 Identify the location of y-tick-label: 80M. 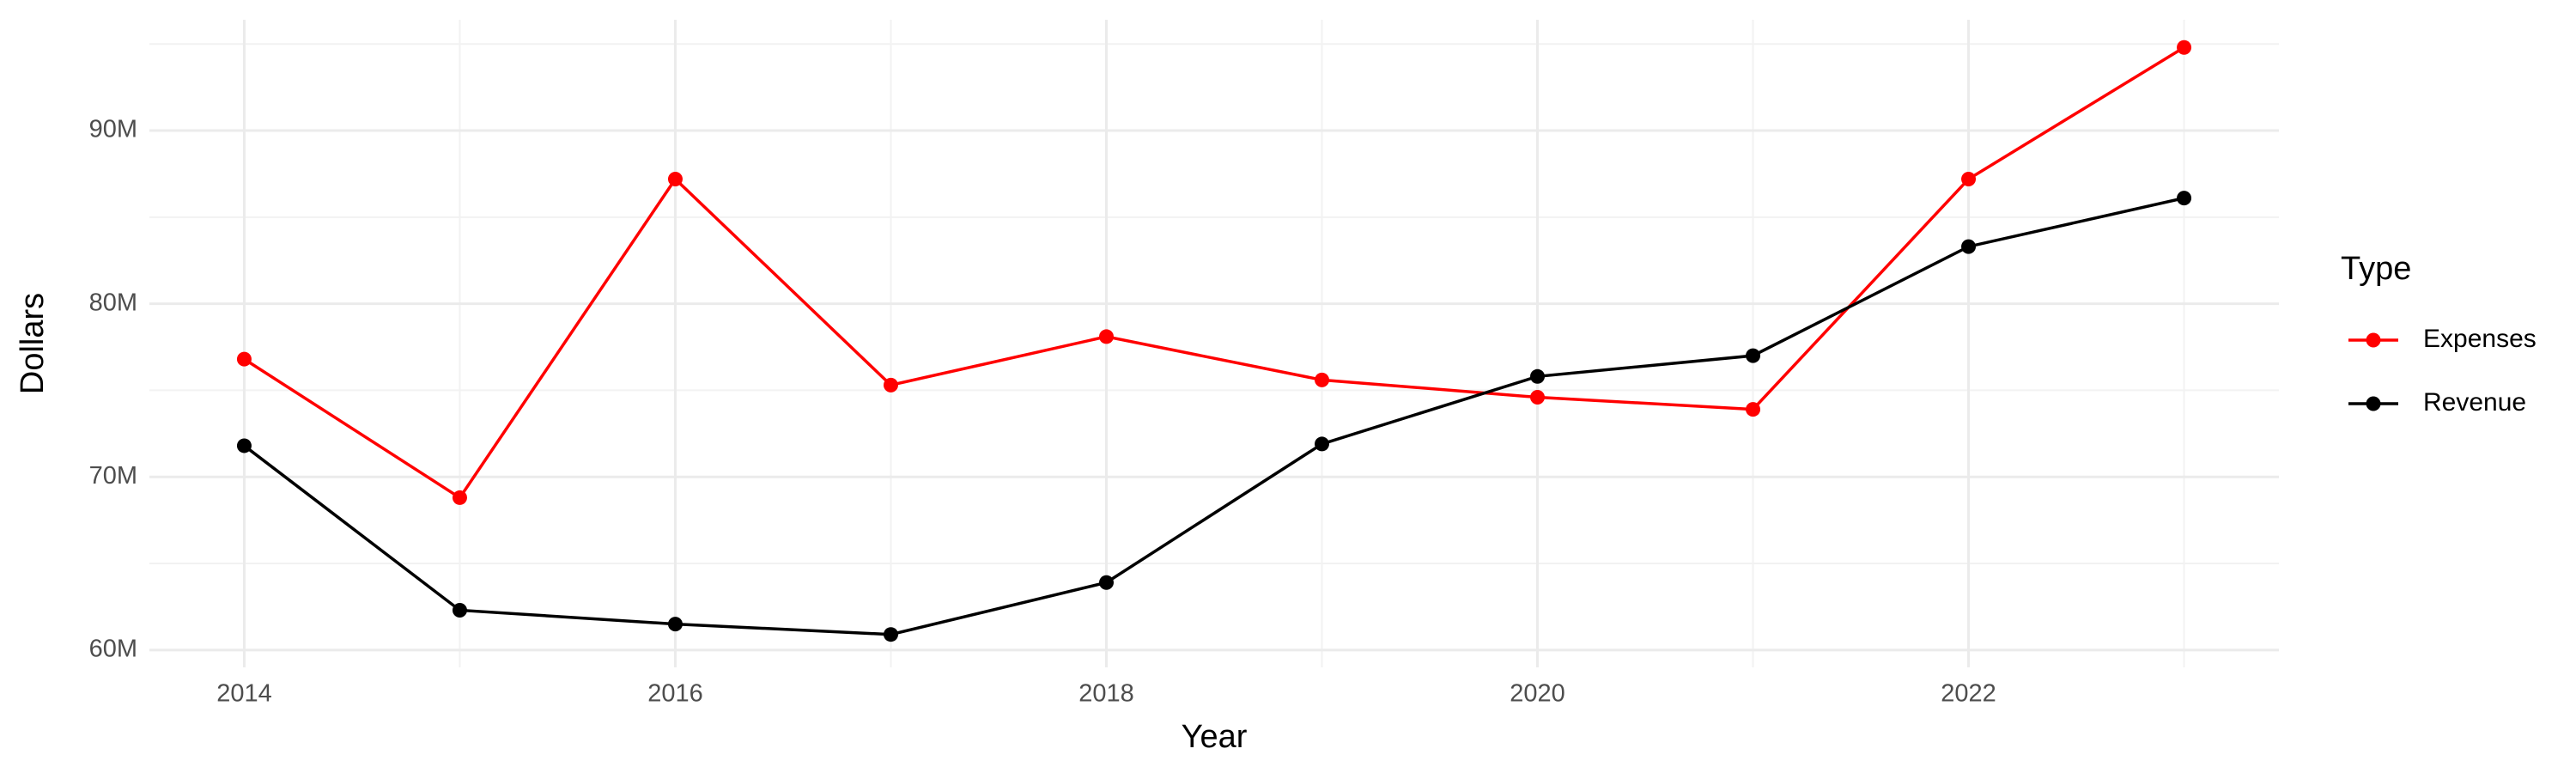
(113, 302).